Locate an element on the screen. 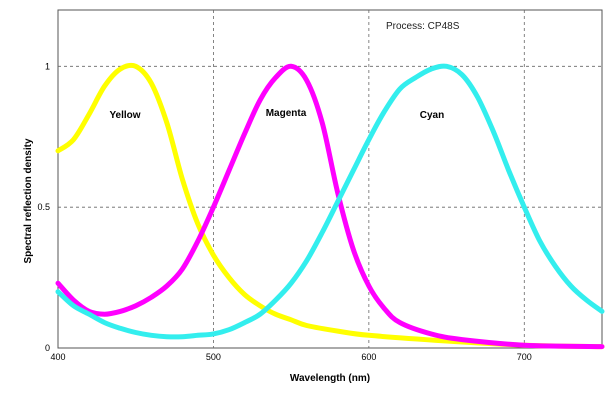 This screenshot has height=393, width=611. x-axis-label: Wavelength (nm) is located at coordinates (330, 378).